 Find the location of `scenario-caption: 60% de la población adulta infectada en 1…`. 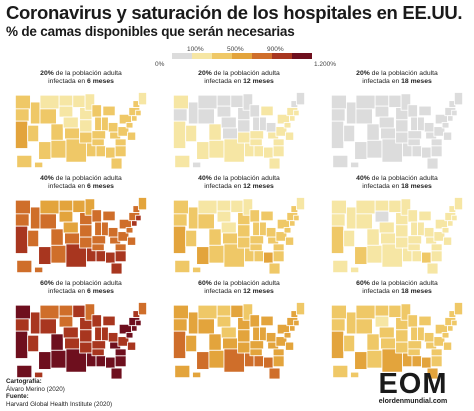

scenario-caption: 60% de la población adulta infectada en 1… is located at coordinates (397, 288).